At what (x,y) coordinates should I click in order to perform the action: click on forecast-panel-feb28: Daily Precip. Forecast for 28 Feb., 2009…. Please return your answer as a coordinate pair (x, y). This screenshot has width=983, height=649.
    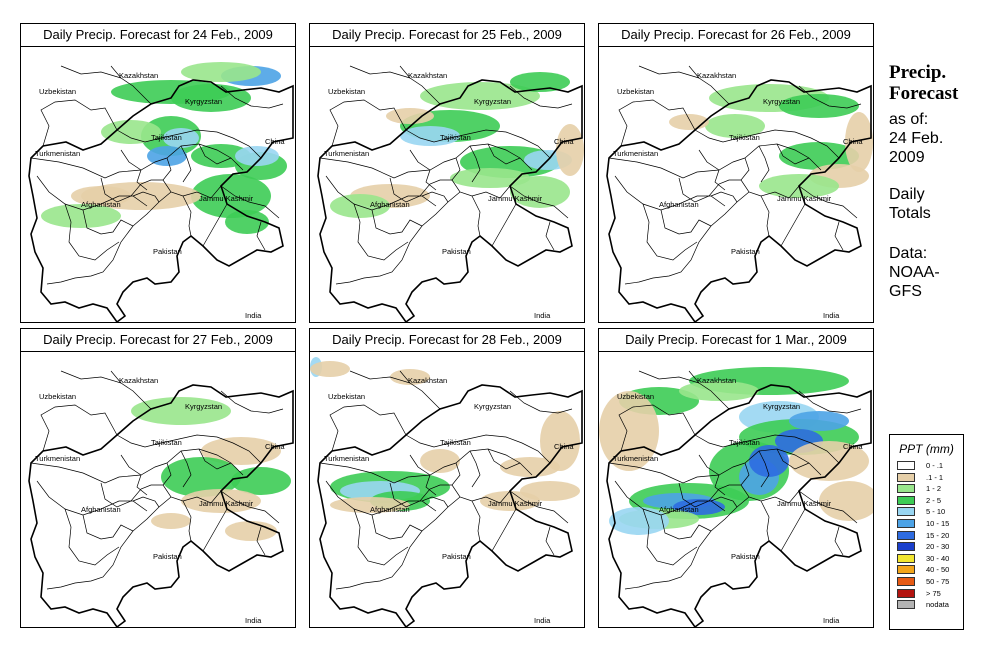
    Looking at the image, I should click on (447, 478).